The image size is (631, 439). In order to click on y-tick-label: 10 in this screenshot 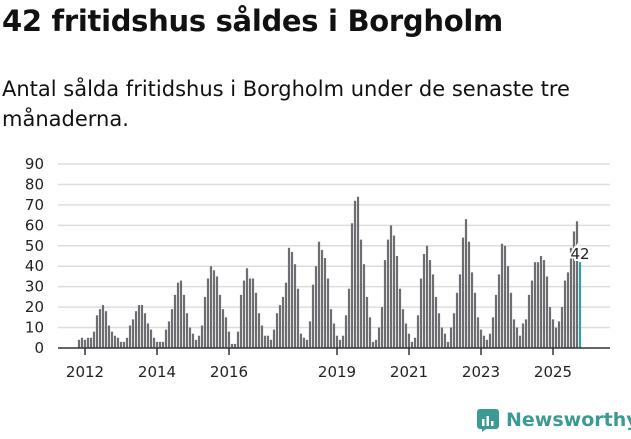, I will do `click(34, 328)`.